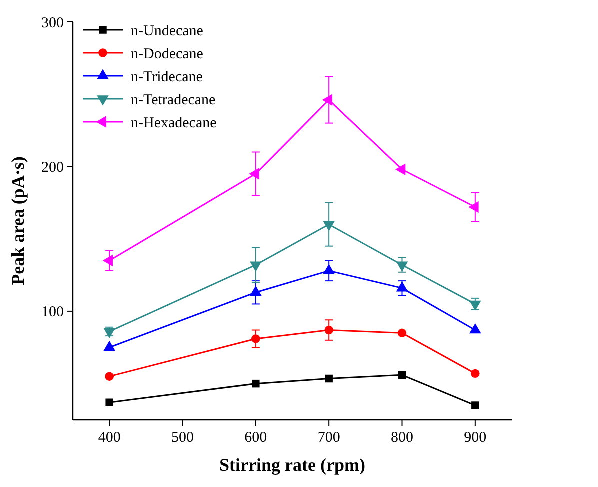  I want to click on x-axis-title: Stirring rate (rpm), so click(293, 465).